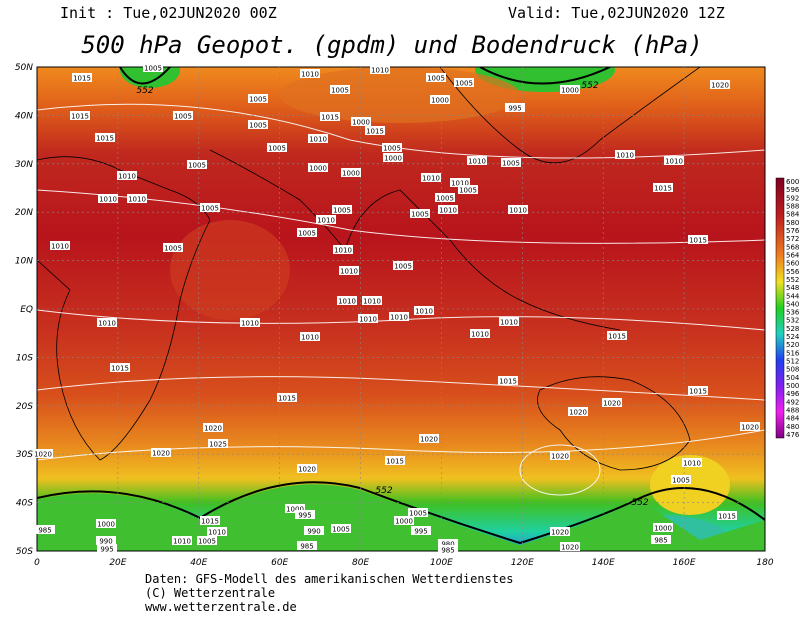  I want to click on lat-label: 40S, so click(24, 504).